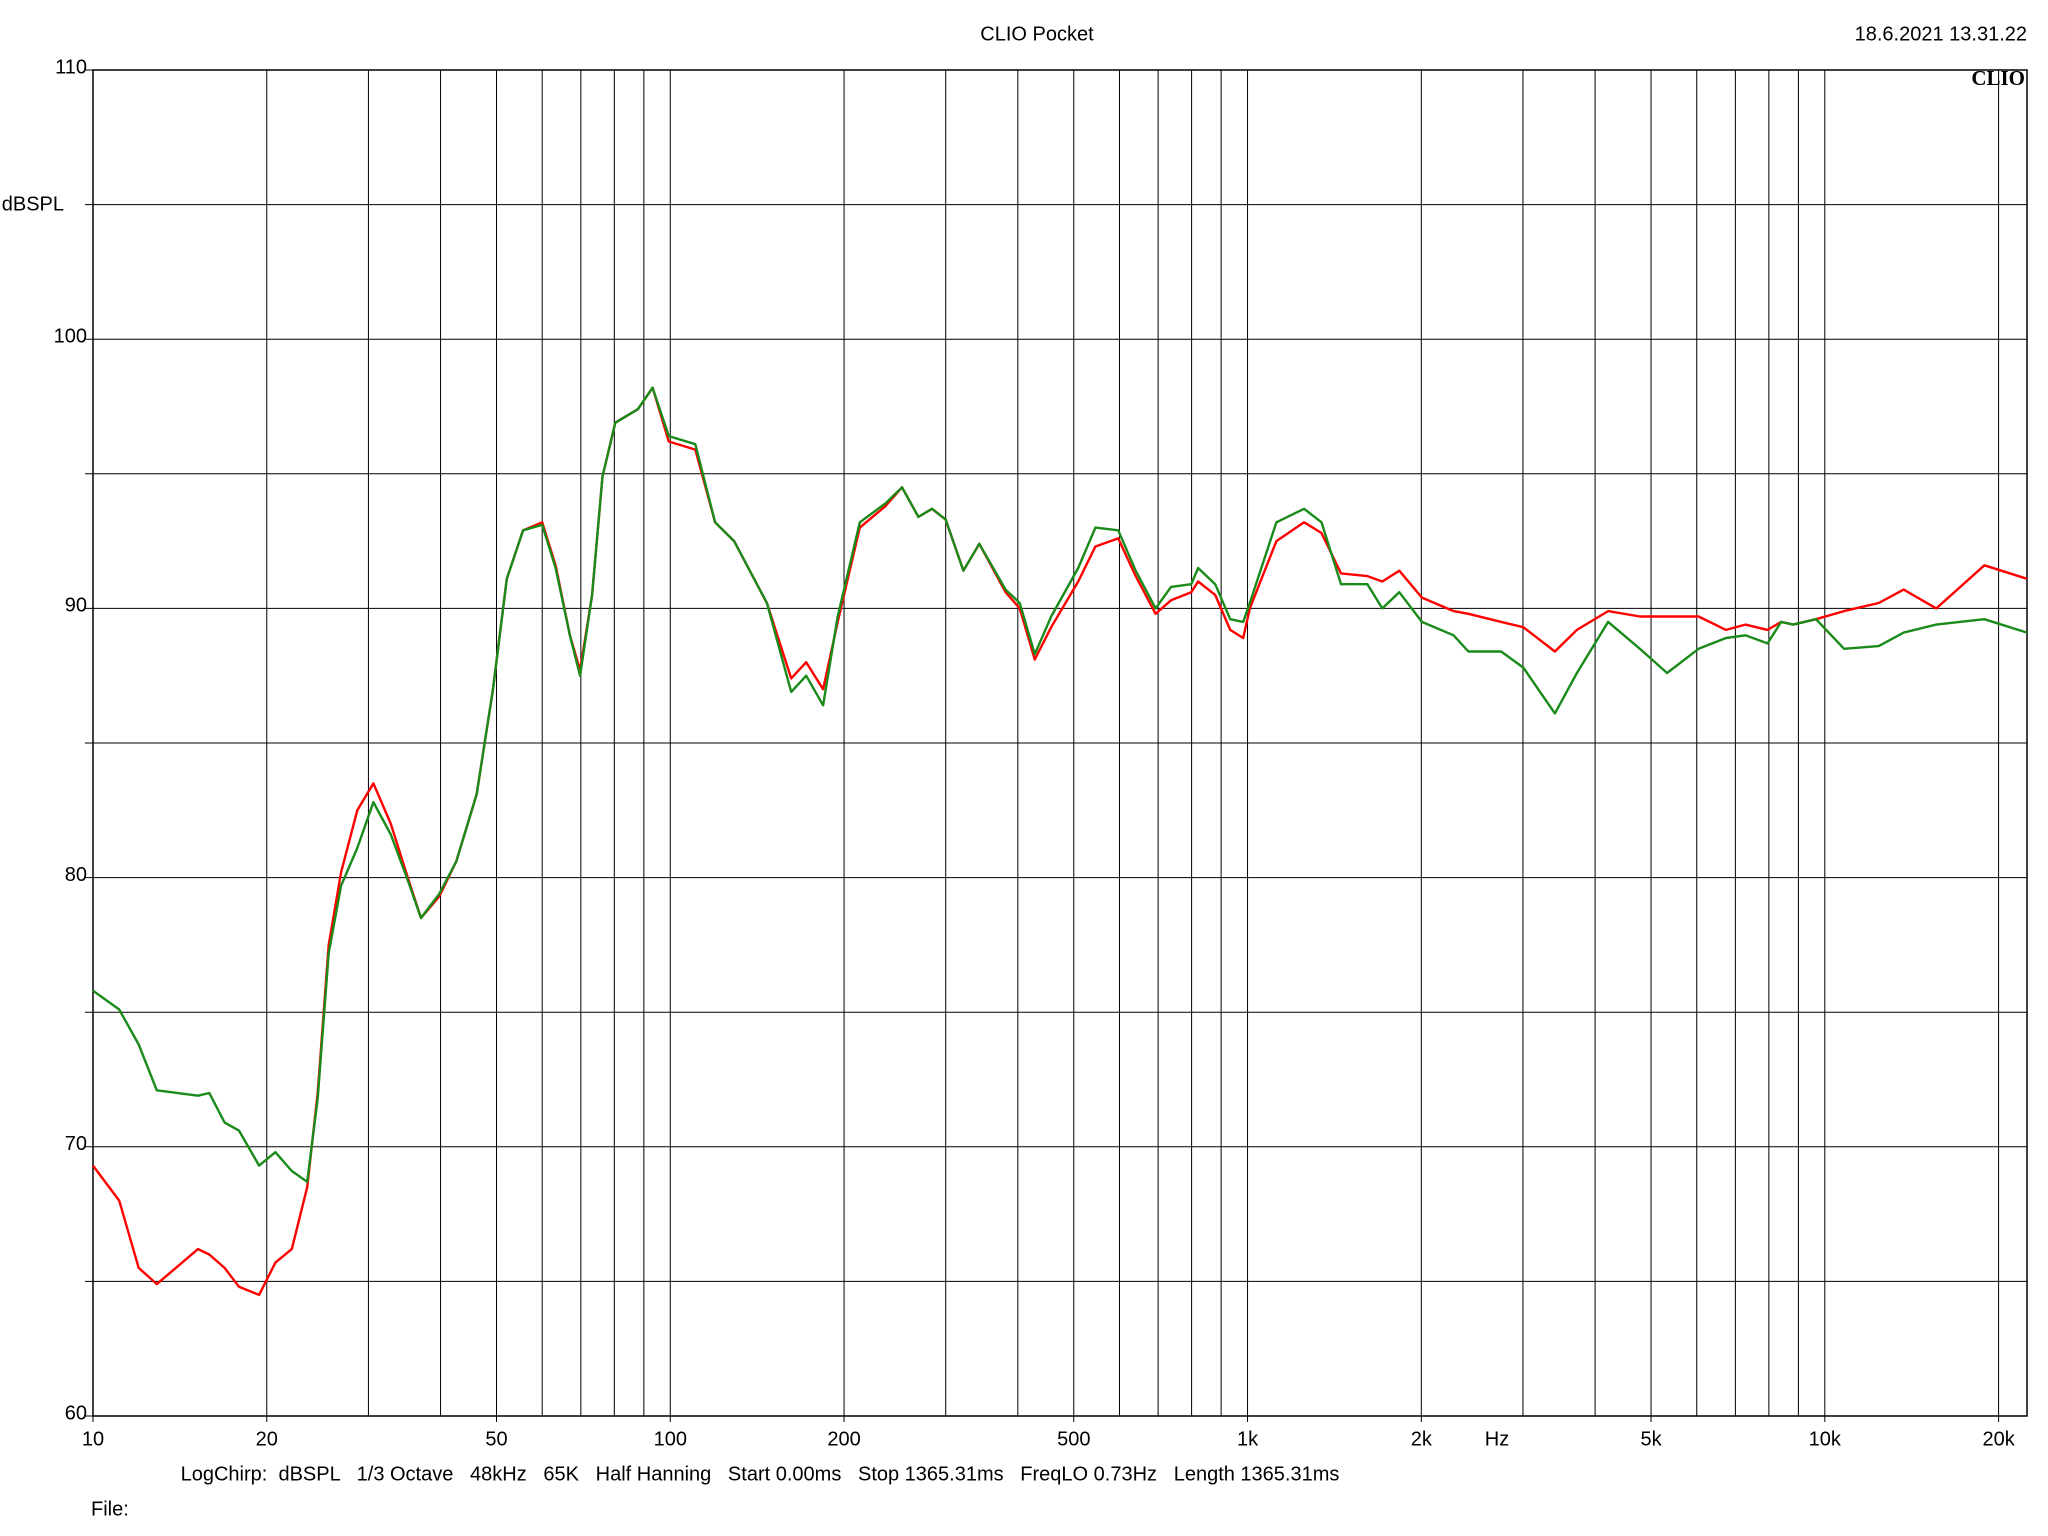  I want to click on x-tick-label: 5k, so click(1651, 1439).